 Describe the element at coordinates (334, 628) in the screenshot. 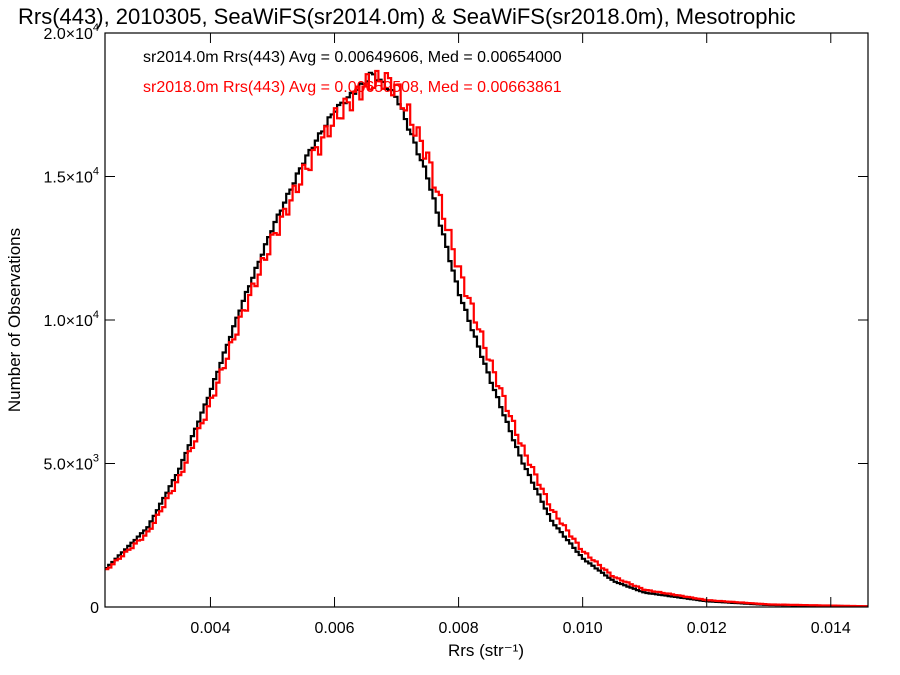

I see `x-tick-label: 0.006` at that location.